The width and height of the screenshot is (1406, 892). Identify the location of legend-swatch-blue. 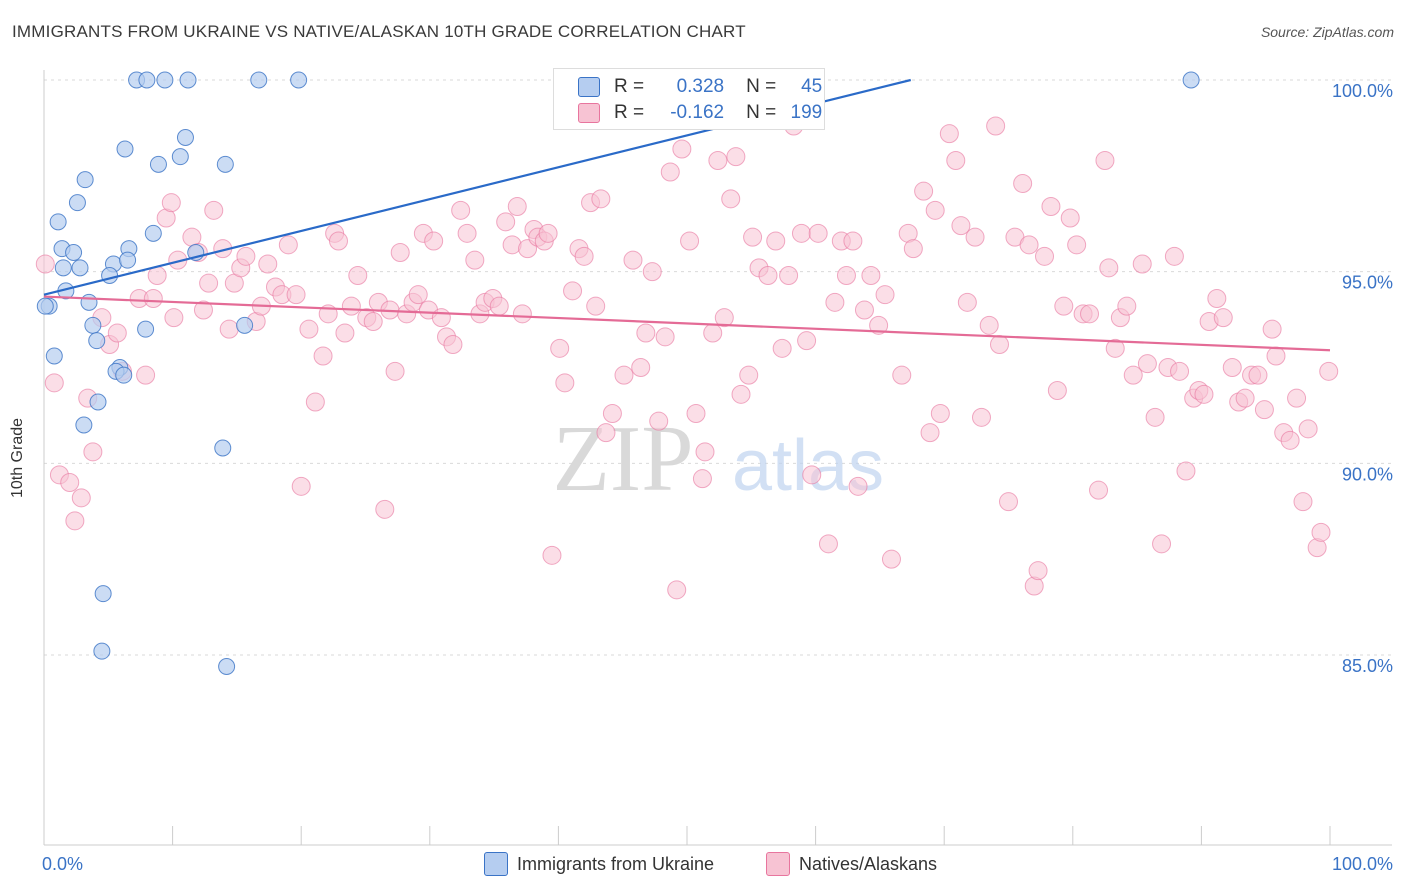
(589, 87).